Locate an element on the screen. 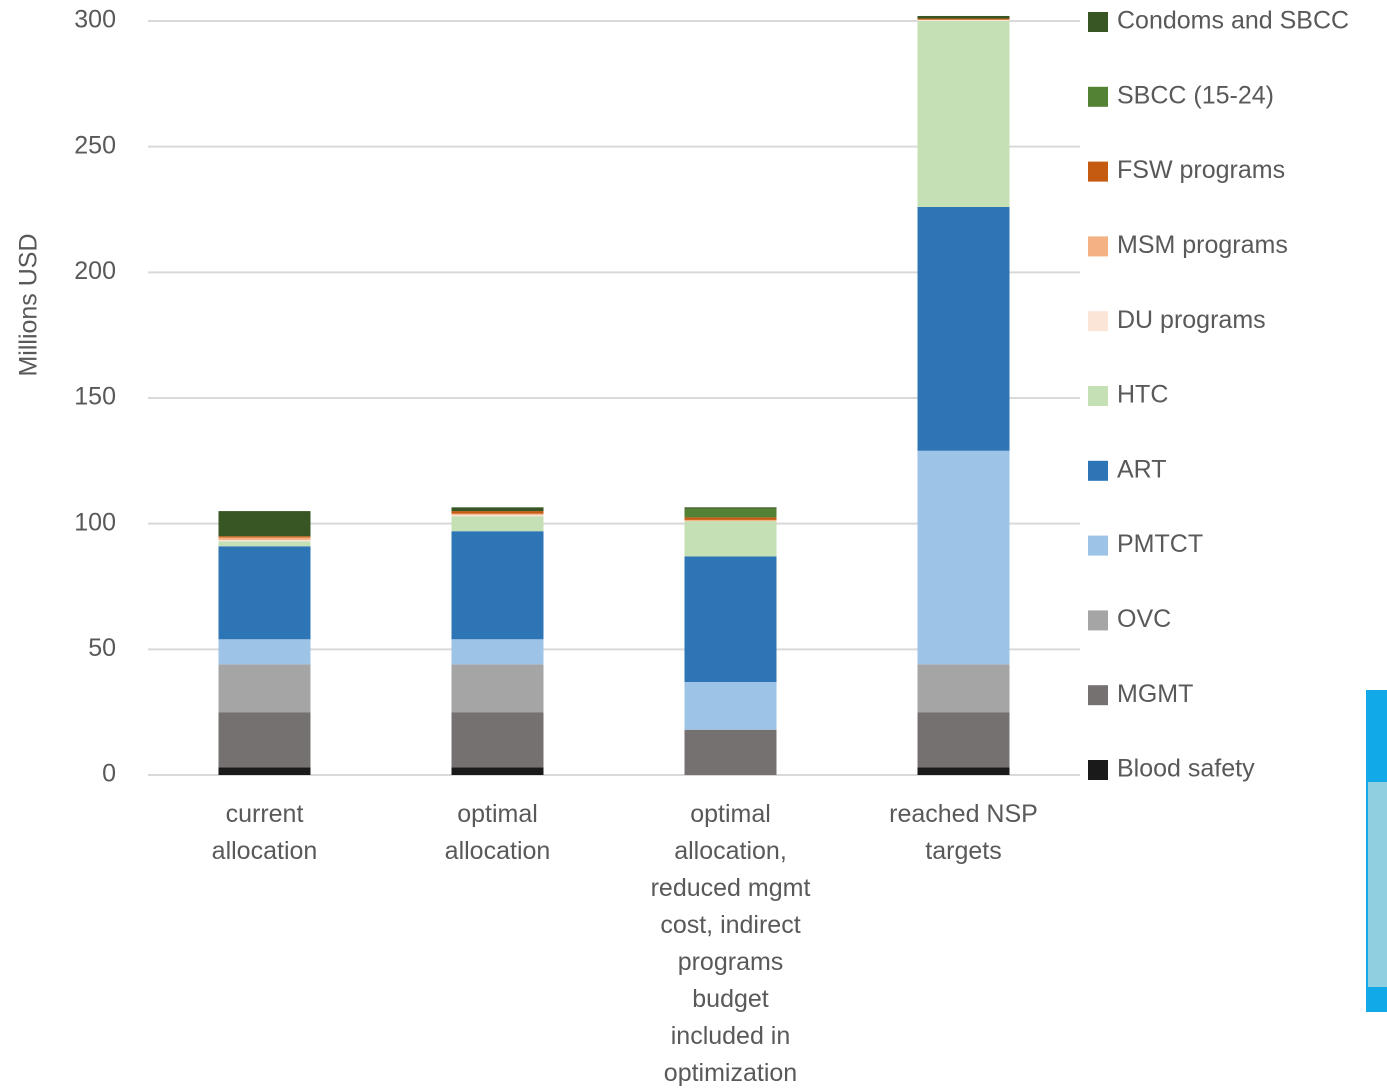  legend-label: FSW programs is located at coordinates (1201, 170).